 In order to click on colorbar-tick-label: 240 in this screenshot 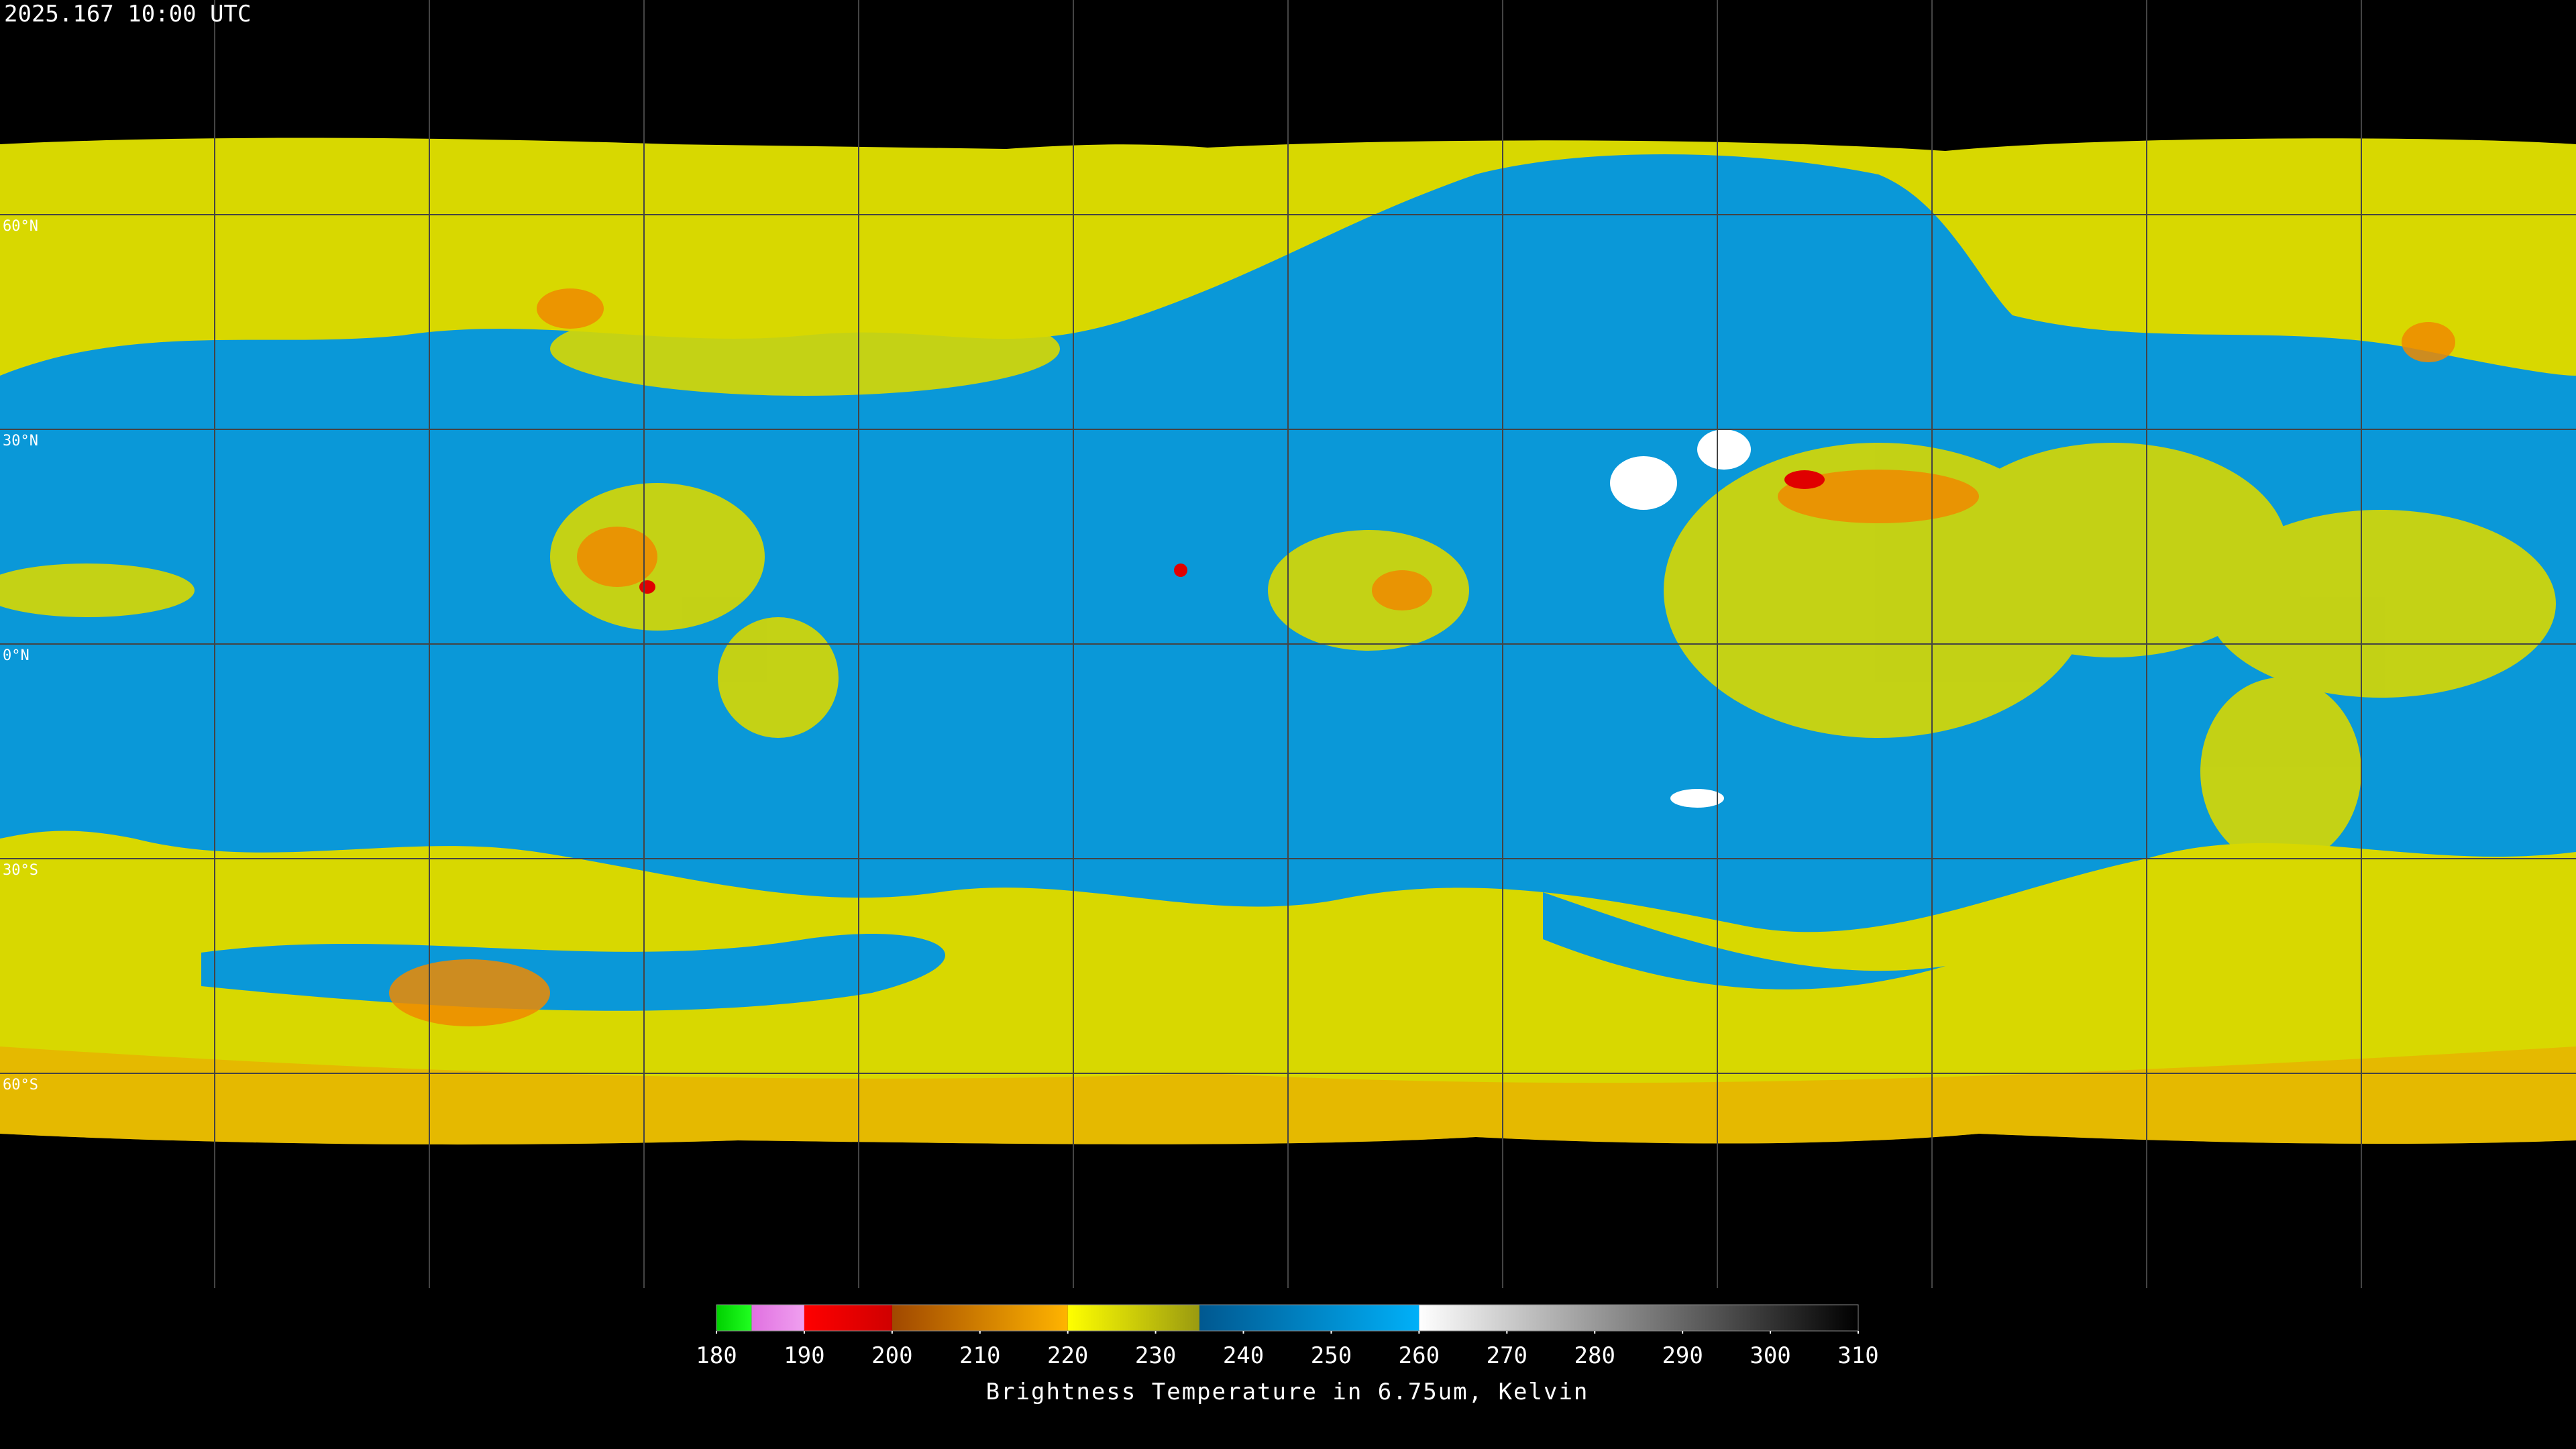, I will do `click(1243, 1355)`.